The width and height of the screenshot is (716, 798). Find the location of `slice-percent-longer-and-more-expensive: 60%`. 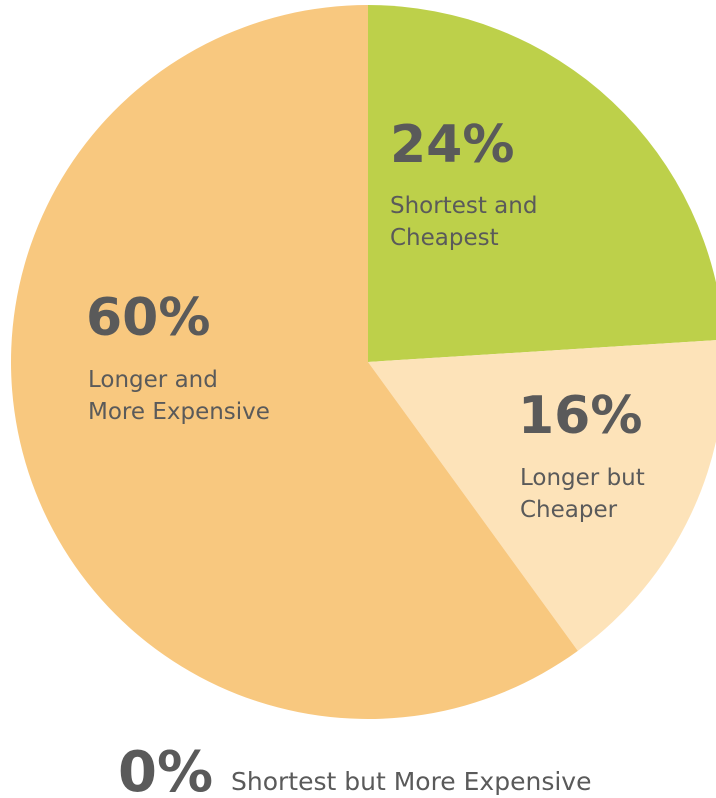

slice-percent-longer-and-more-expensive: 60% is located at coordinates (148, 318).